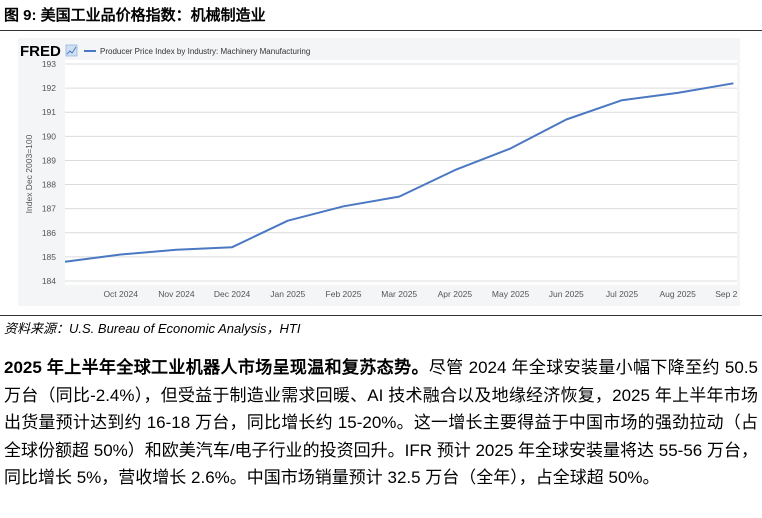  I want to click on x-tick-label: Nov 2024, so click(176, 294).